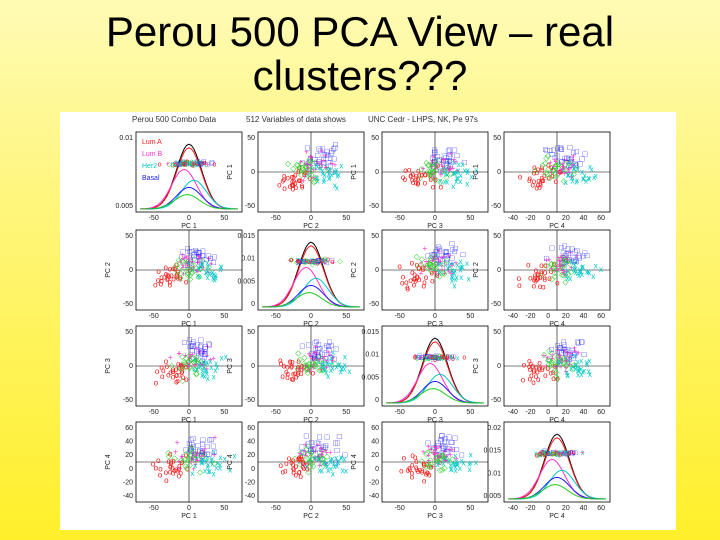  I want to click on x-tick-label: 20, so click(566, 508).